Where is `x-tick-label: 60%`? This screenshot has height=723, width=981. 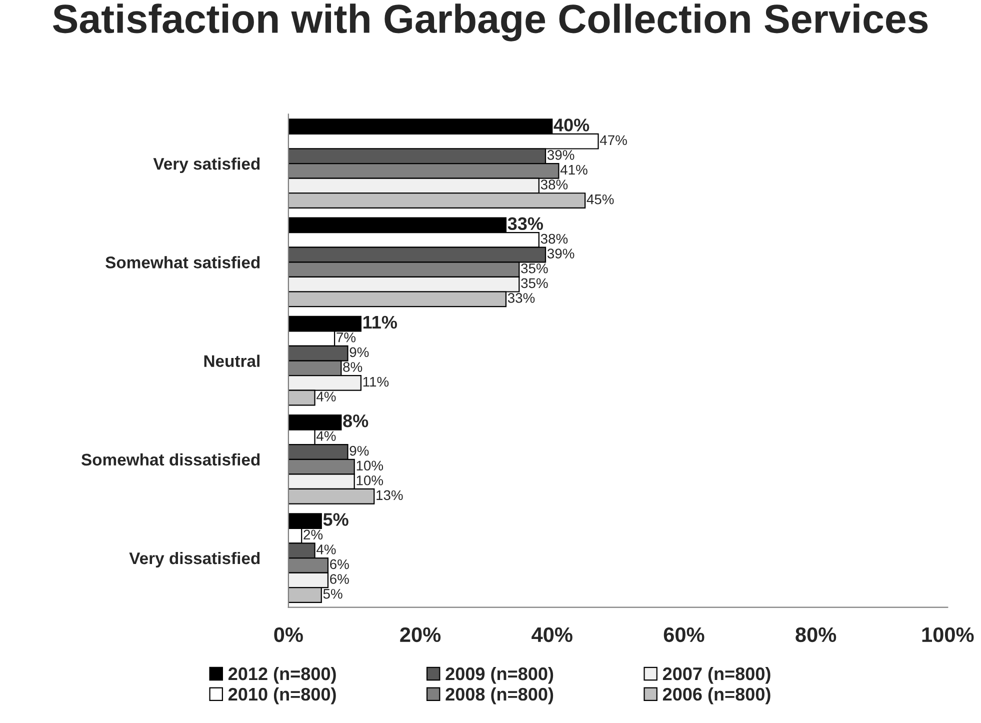
x-tick-label: 60% is located at coordinates (684, 634).